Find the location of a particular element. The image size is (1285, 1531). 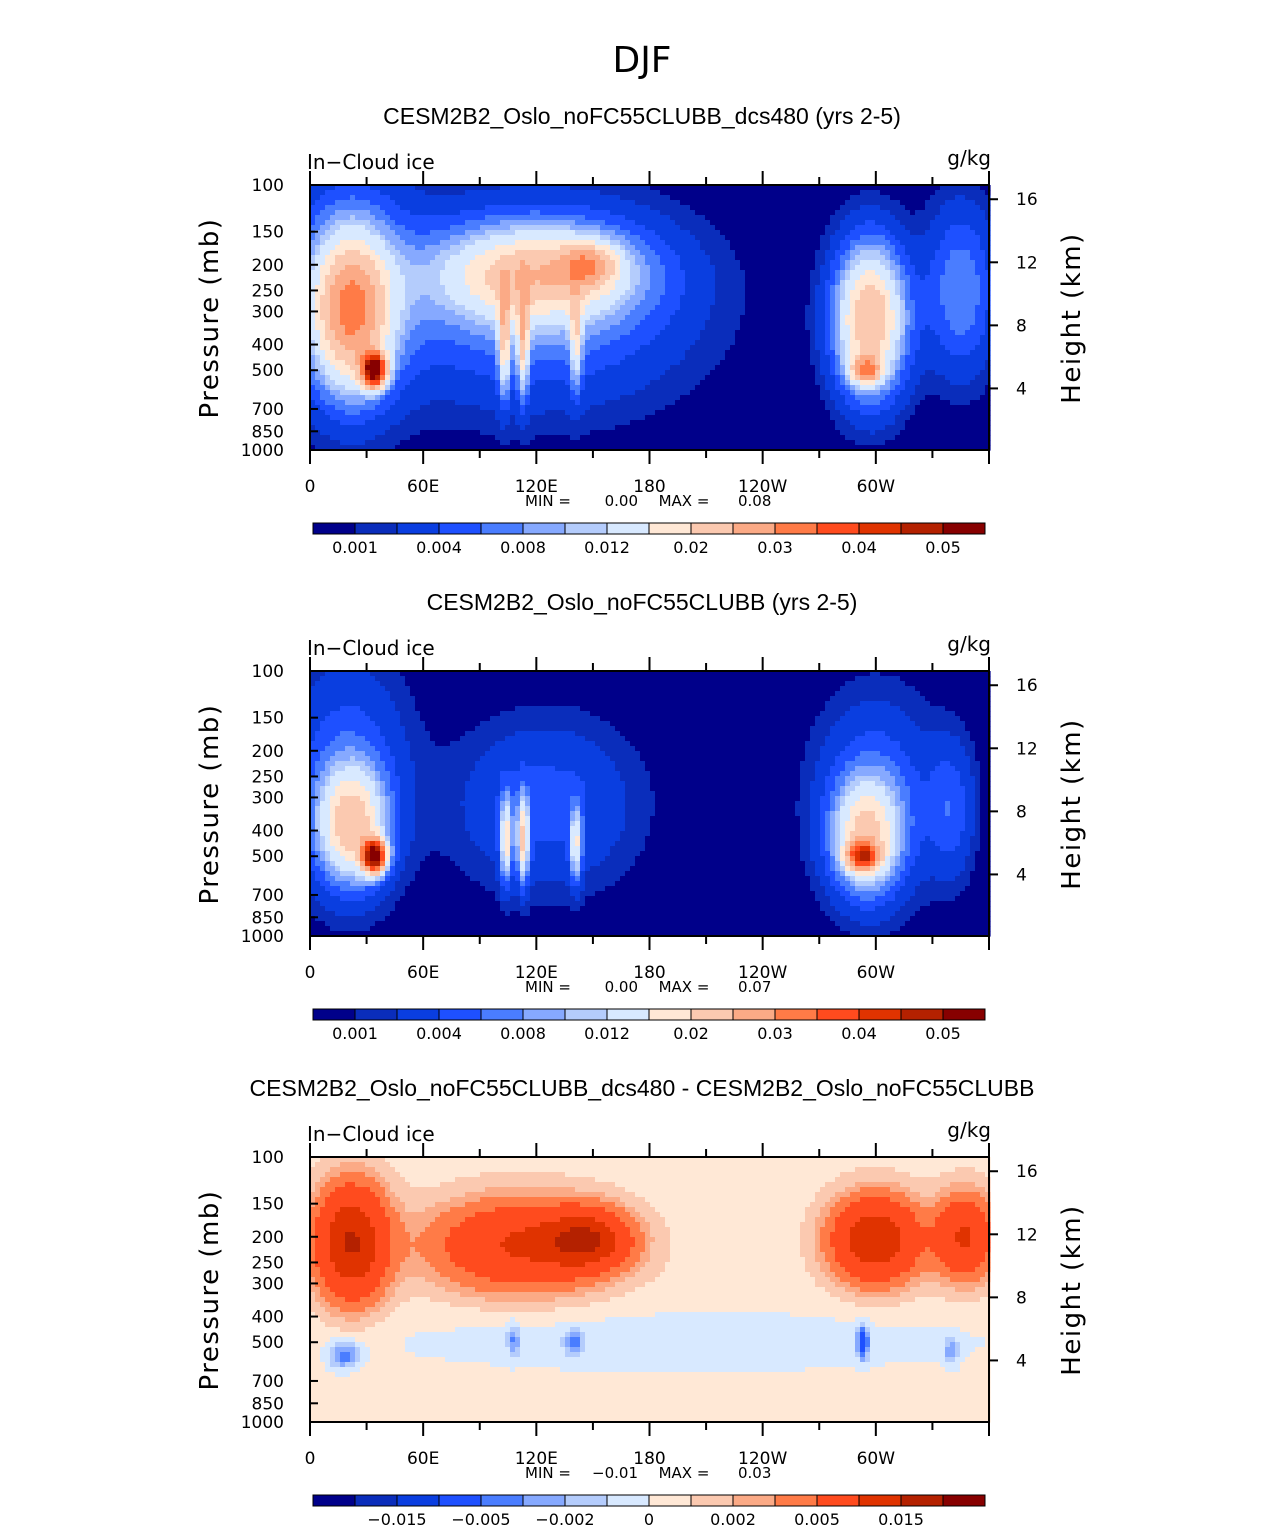

variable-label: In−Cloud ice is located at coordinates (371, 648).